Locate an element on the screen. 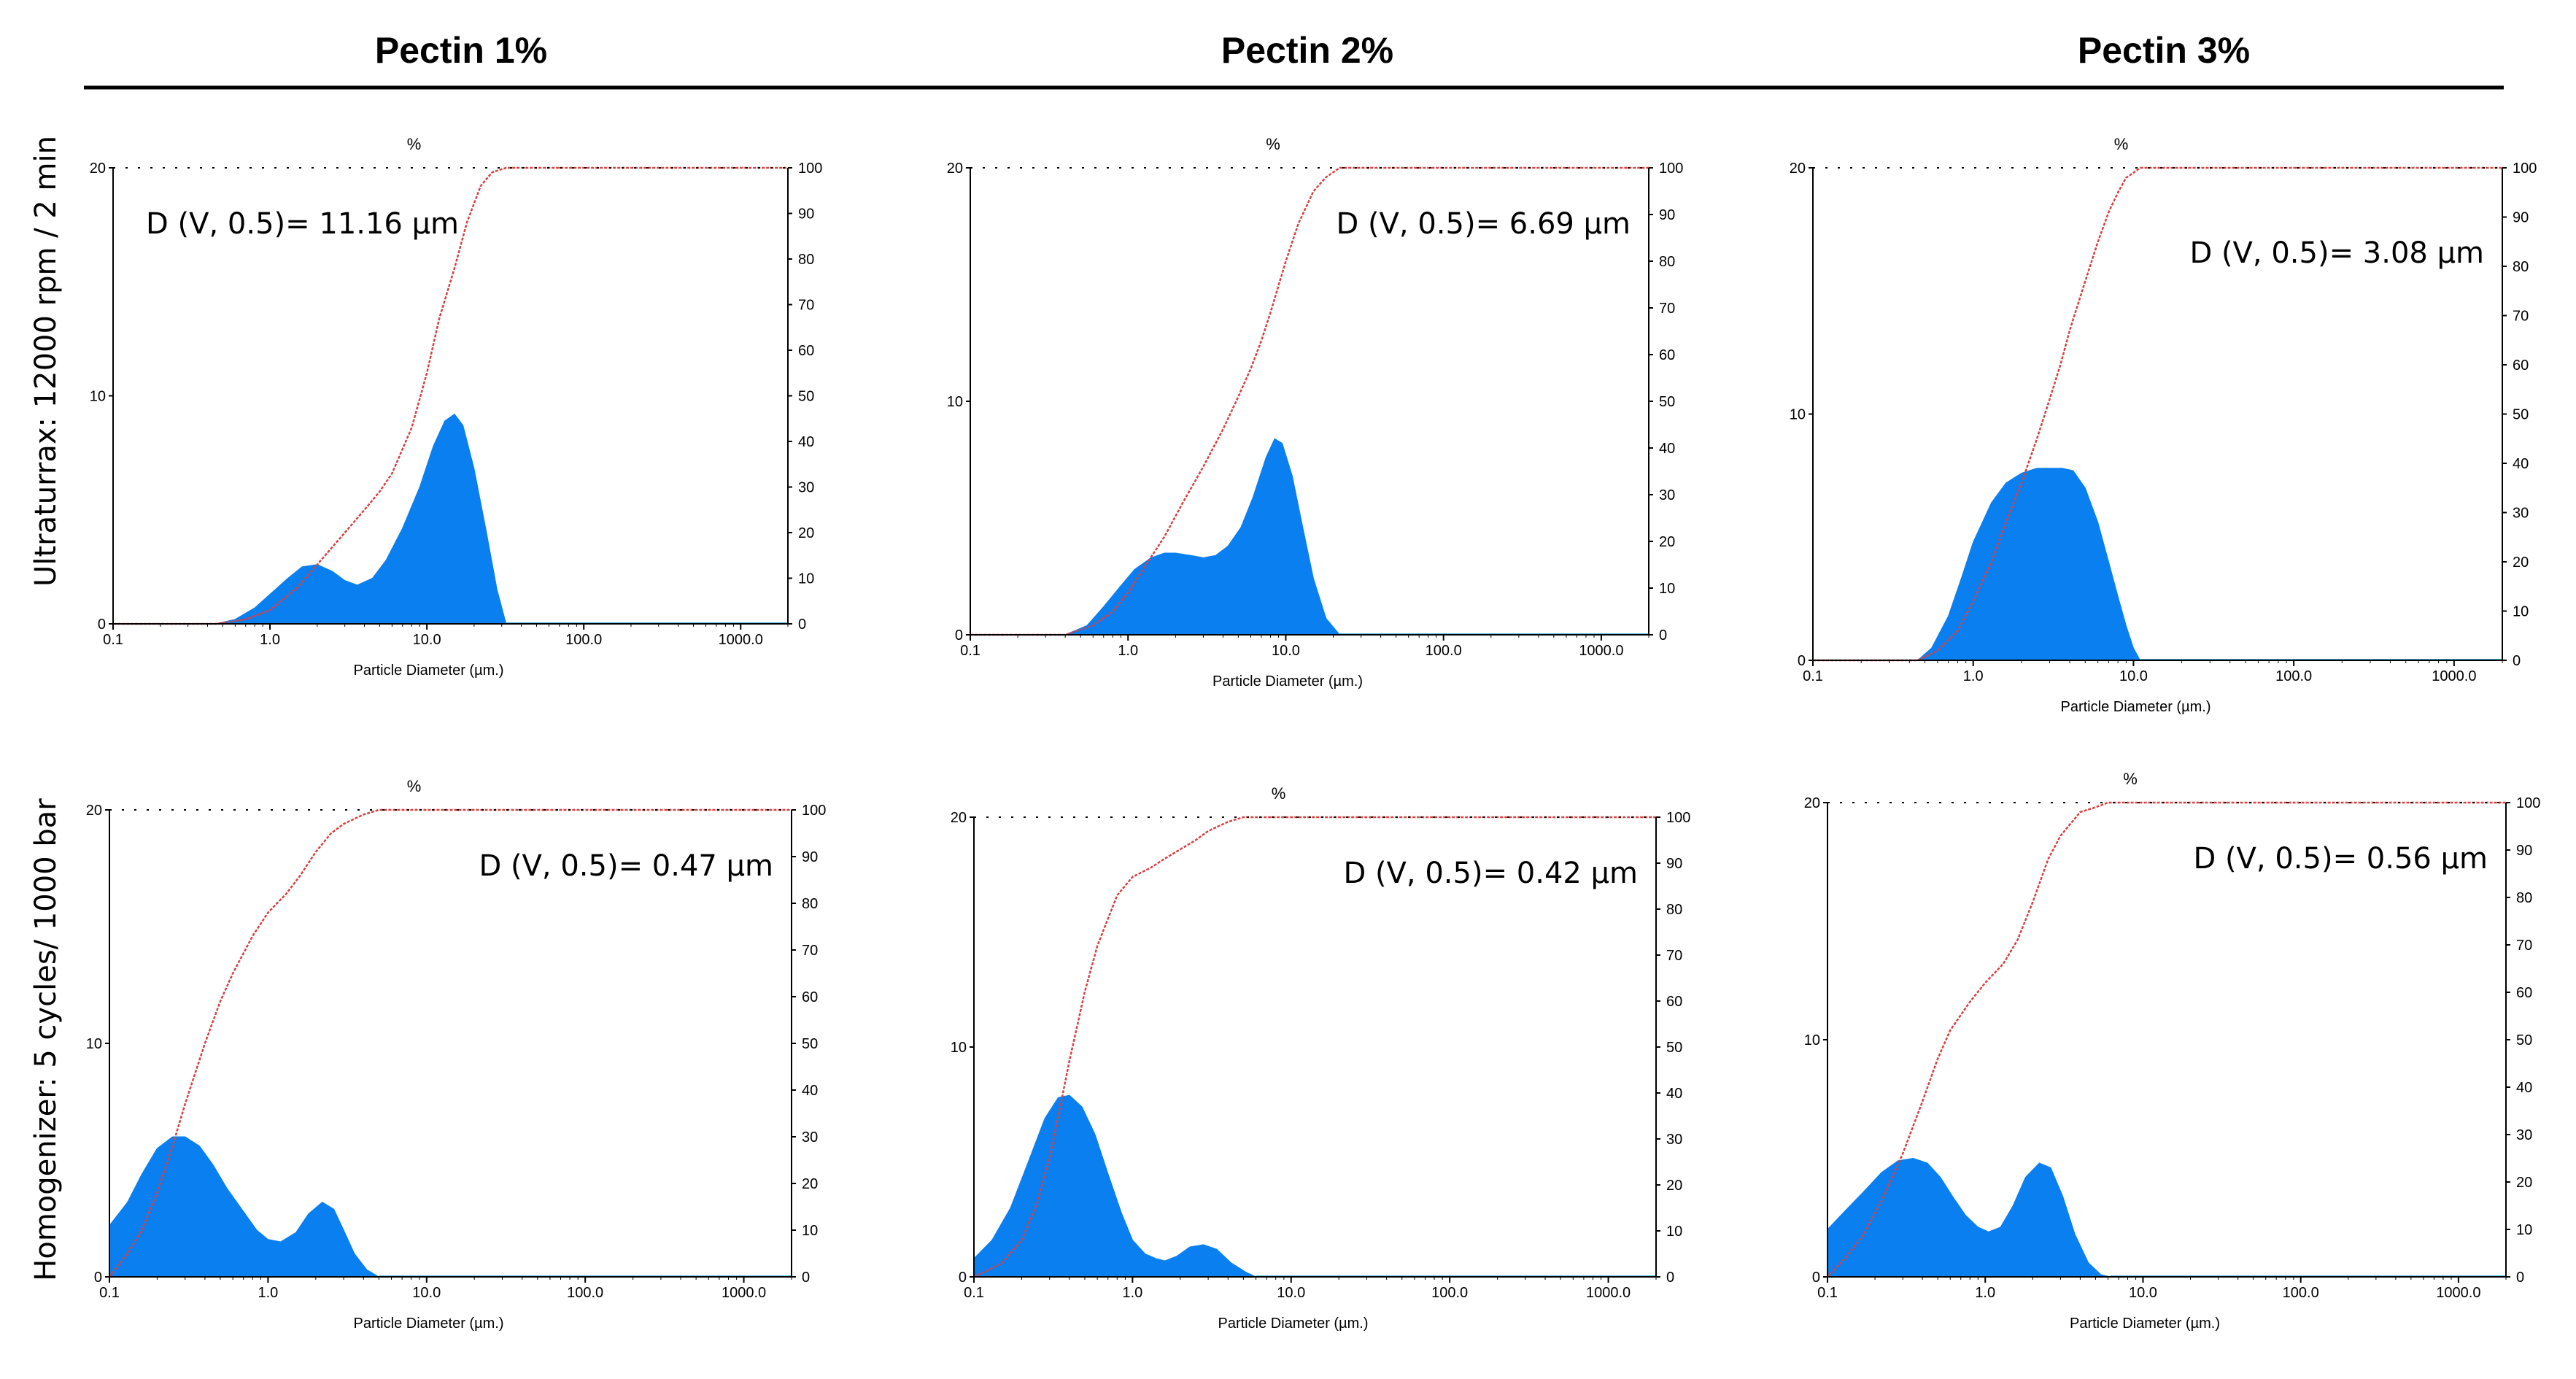 The image size is (2576, 1379). d50-annotation: D (V, 0.5)= 3.08 µm is located at coordinates (2336, 253).